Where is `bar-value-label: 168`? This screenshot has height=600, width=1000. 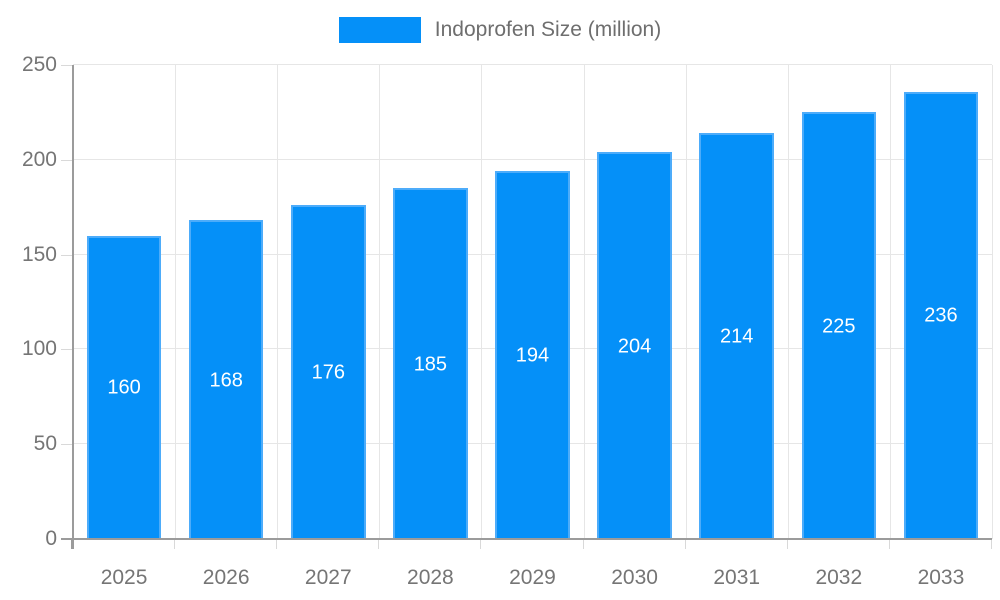
bar-value-label: 168 is located at coordinates (226, 380).